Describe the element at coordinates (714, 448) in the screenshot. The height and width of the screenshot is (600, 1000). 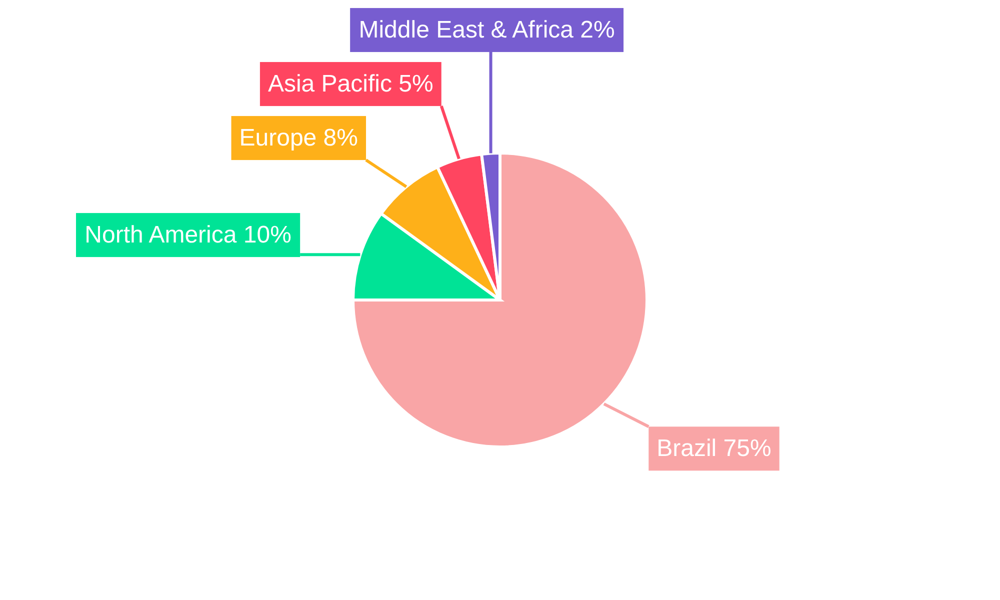
I see `slice-label: Brazil 75%` at that location.